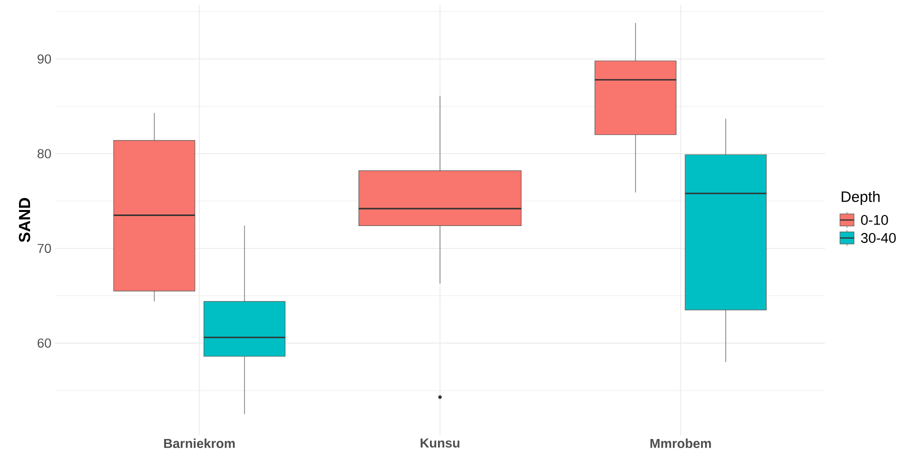 Image resolution: width=909 pixels, height=460 pixels. Describe the element at coordinates (44, 343) in the screenshot. I see `y-tick-label: 60` at that location.